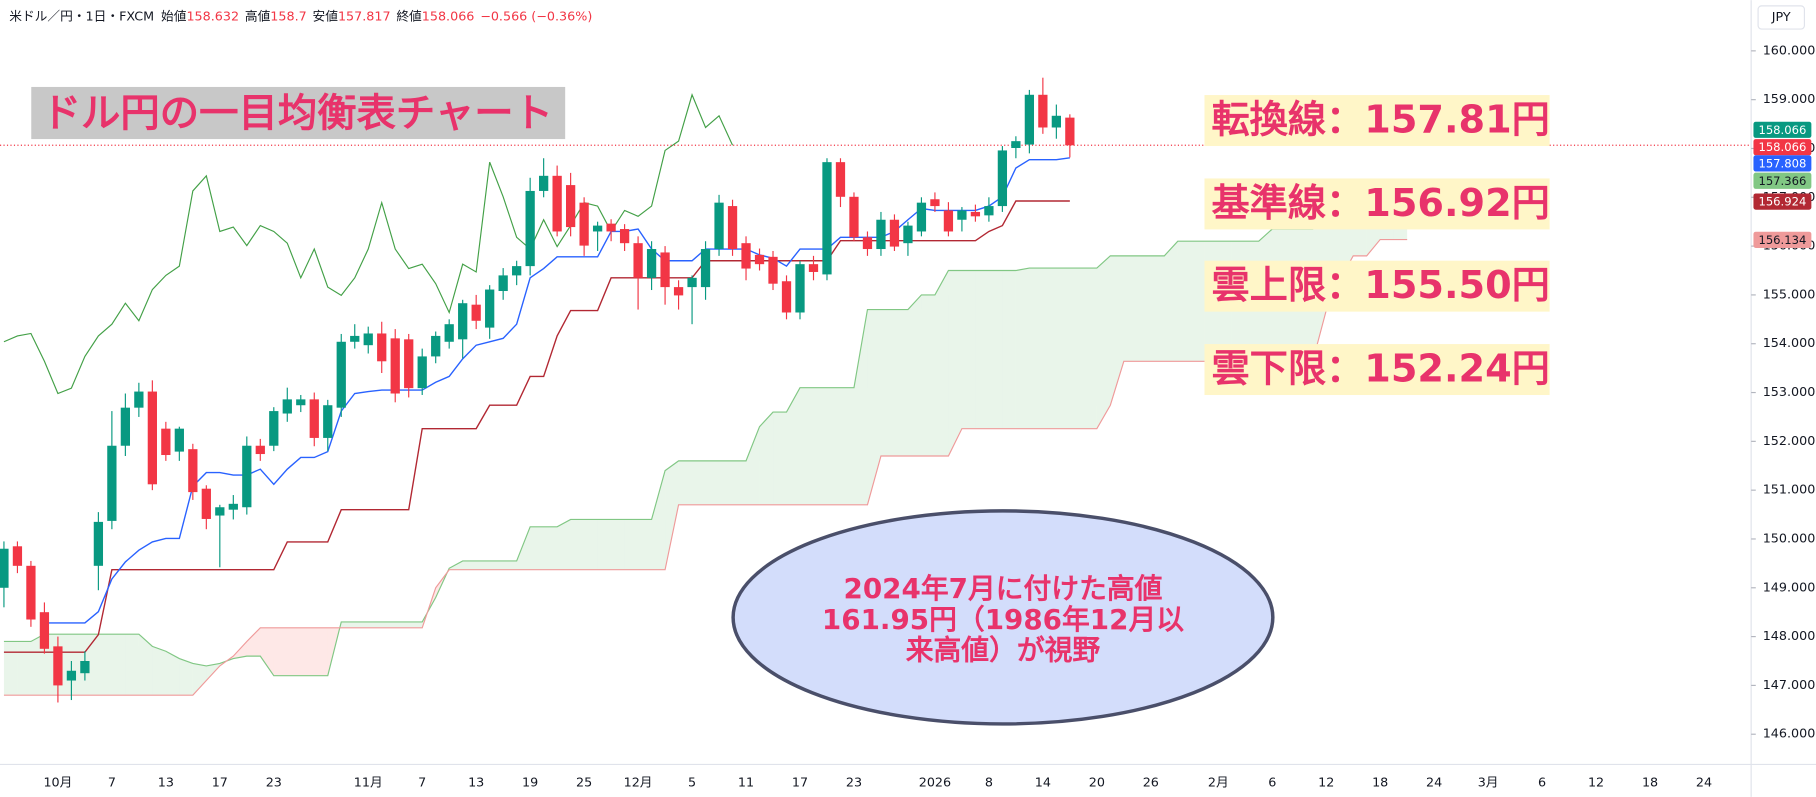 This screenshot has width=1816, height=797. Describe the element at coordinates (1789, 636) in the screenshot. I see `y-tick-label: 148.000` at that location.